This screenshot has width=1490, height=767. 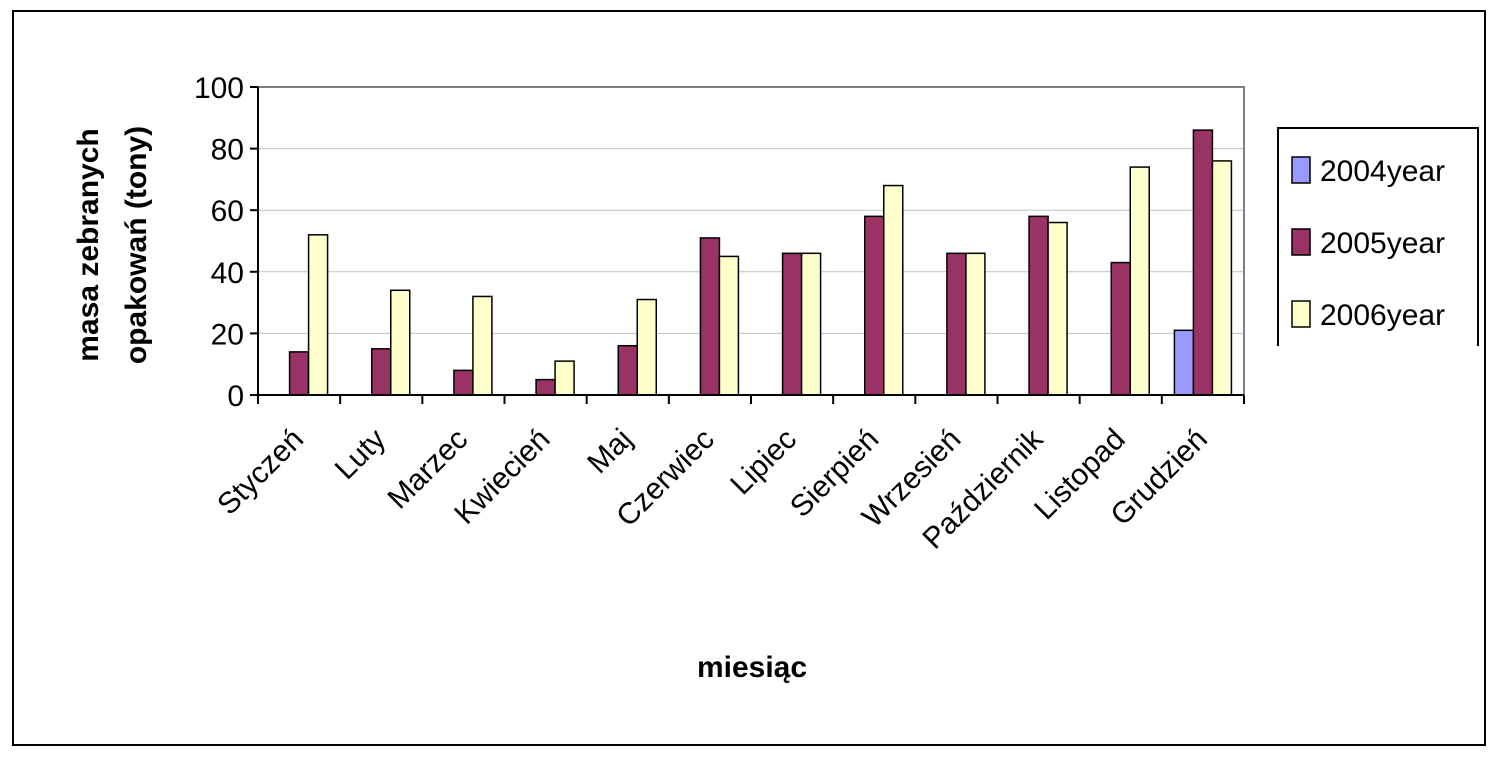 I want to click on y-tick-label: 40, so click(x=227, y=273).